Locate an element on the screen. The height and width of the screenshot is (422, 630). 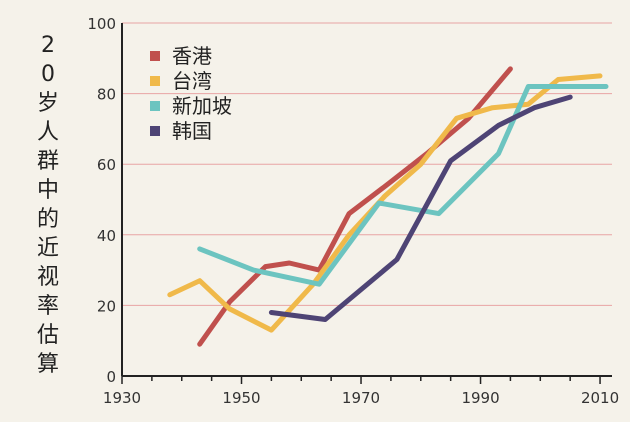
y-tick-label: 20 is located at coordinates (106, 306).